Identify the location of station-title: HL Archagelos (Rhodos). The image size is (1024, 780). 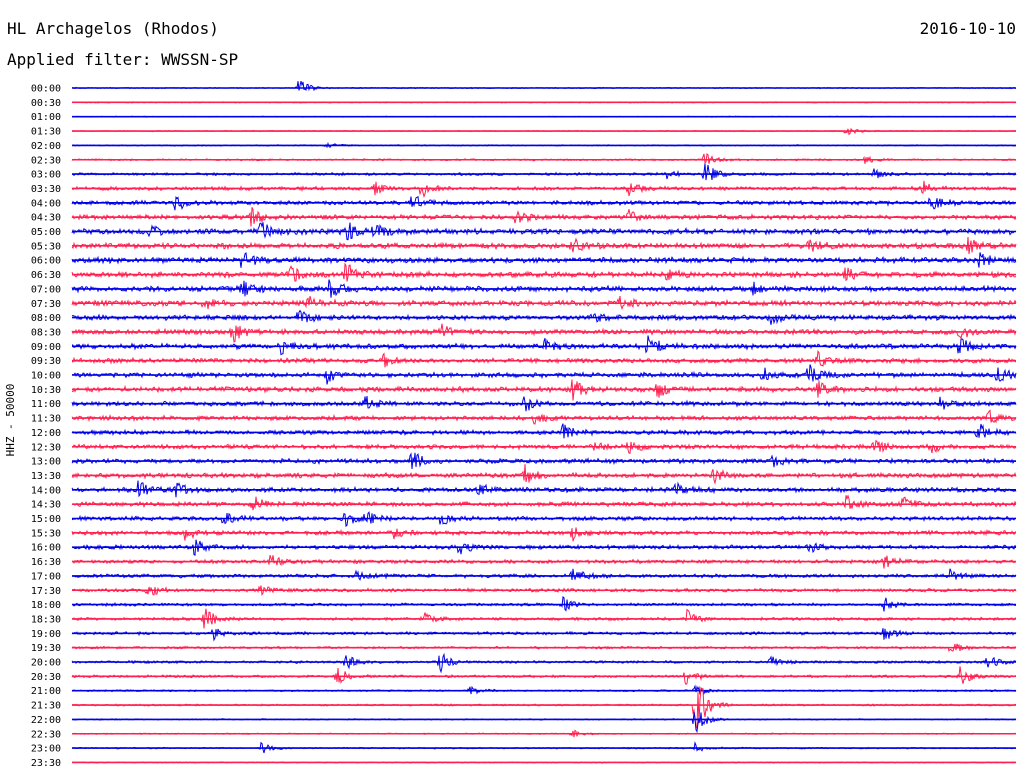
(113, 28).